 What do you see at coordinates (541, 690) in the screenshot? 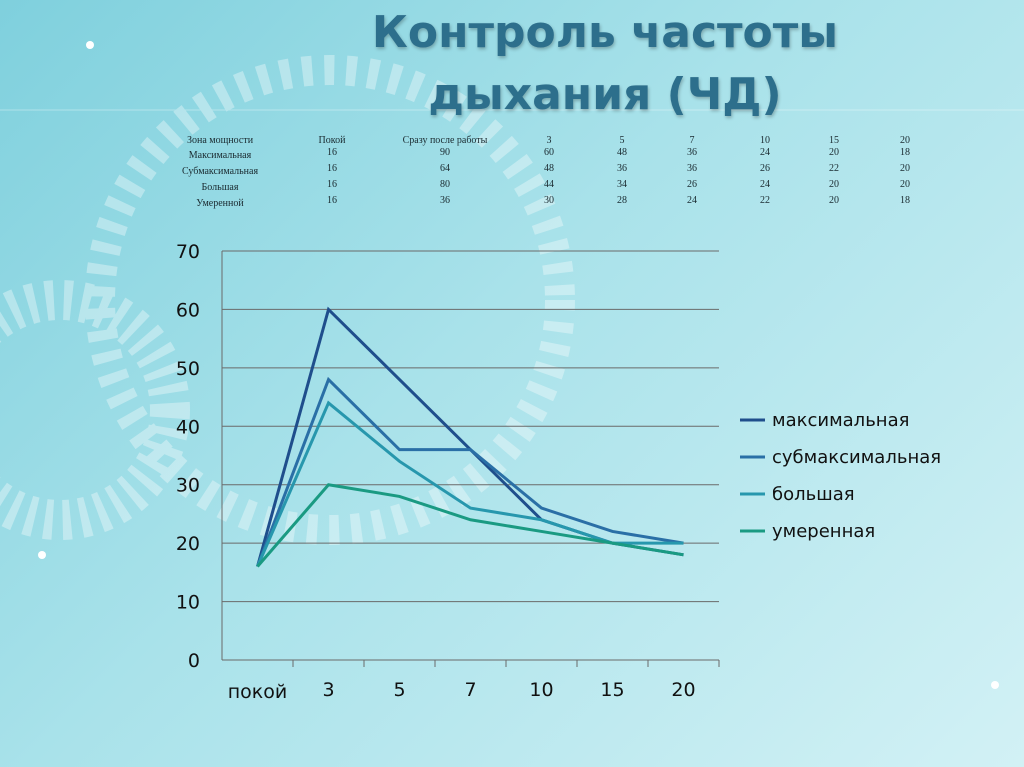
I see `x-tick-label: 10` at bounding box center [541, 690].